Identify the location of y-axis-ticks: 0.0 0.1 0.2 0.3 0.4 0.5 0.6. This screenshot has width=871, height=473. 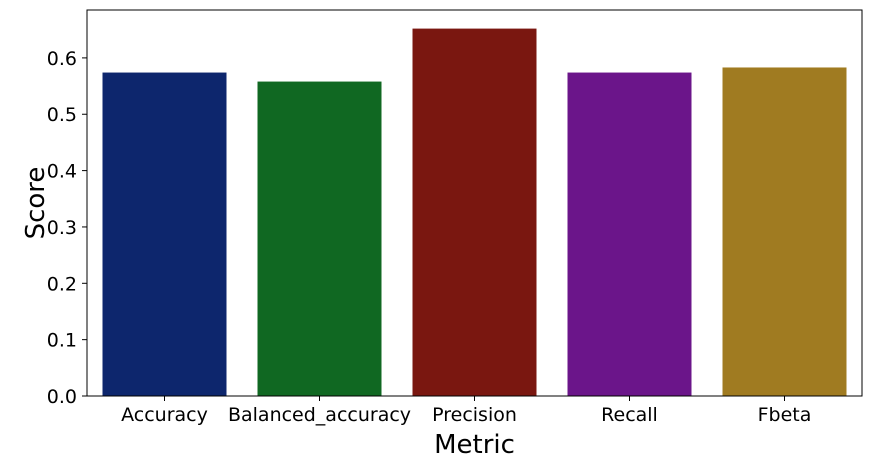
(67, 228).